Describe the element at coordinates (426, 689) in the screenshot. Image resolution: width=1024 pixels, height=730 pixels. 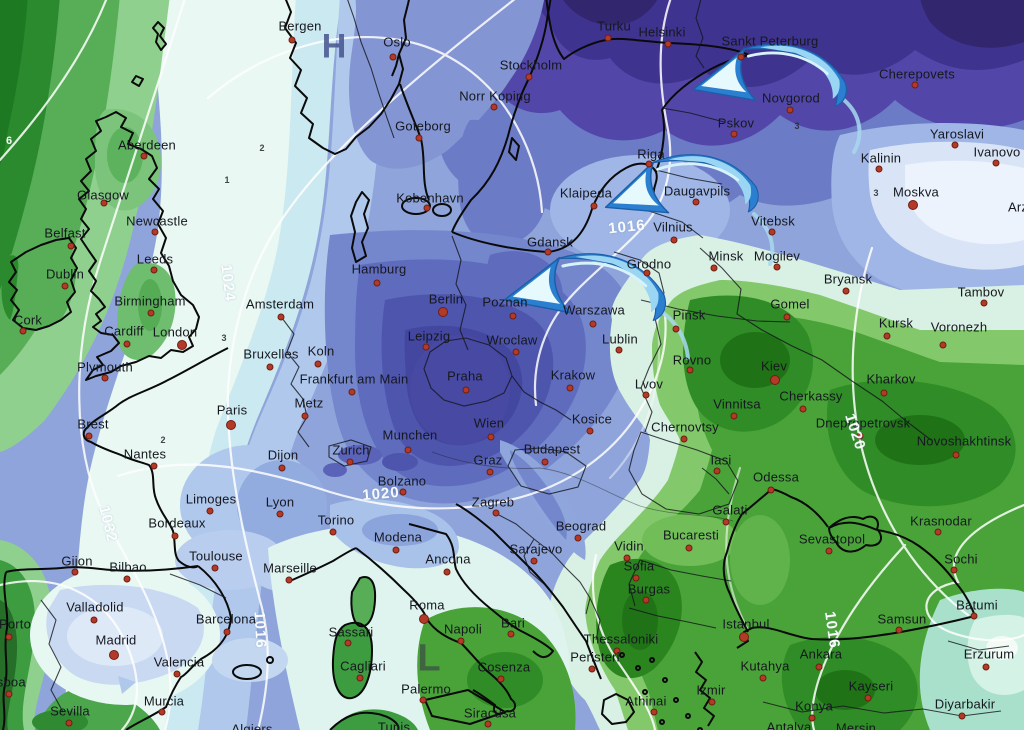
I see `city-label: Palermo` at that location.